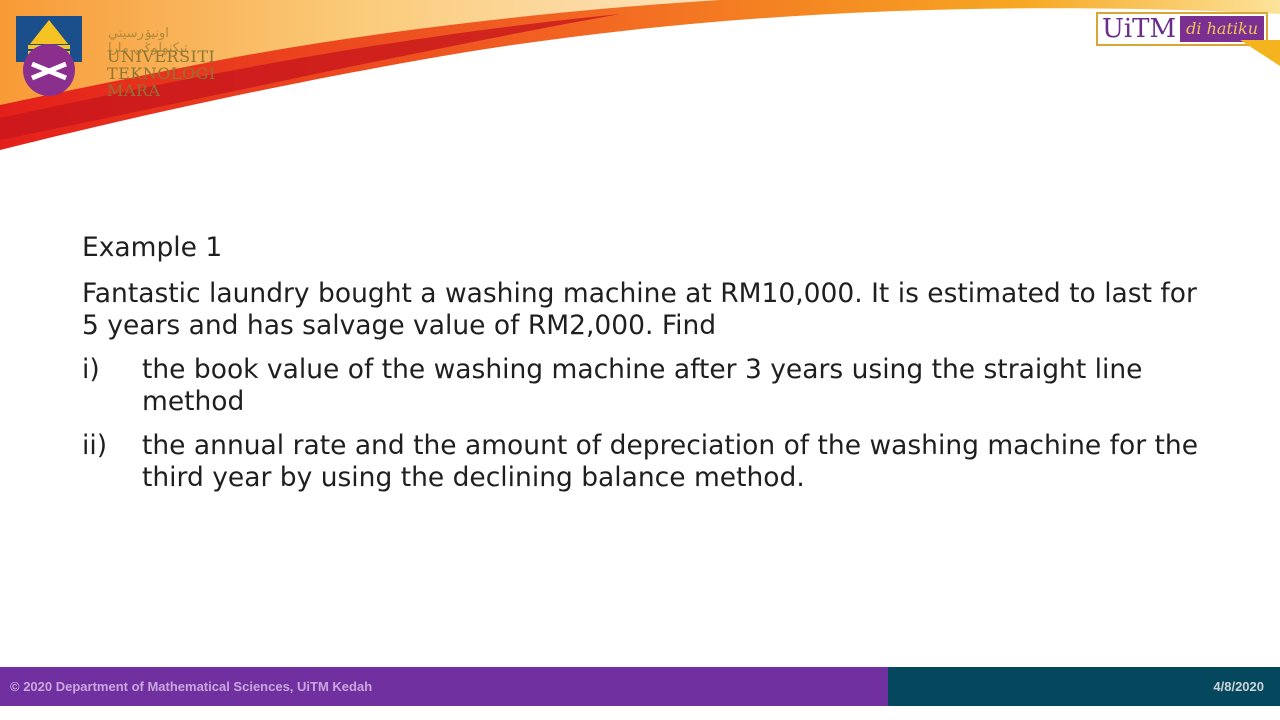 This screenshot has width=1280, height=720. I want to click on slide-heading: Example 1, so click(152, 247).